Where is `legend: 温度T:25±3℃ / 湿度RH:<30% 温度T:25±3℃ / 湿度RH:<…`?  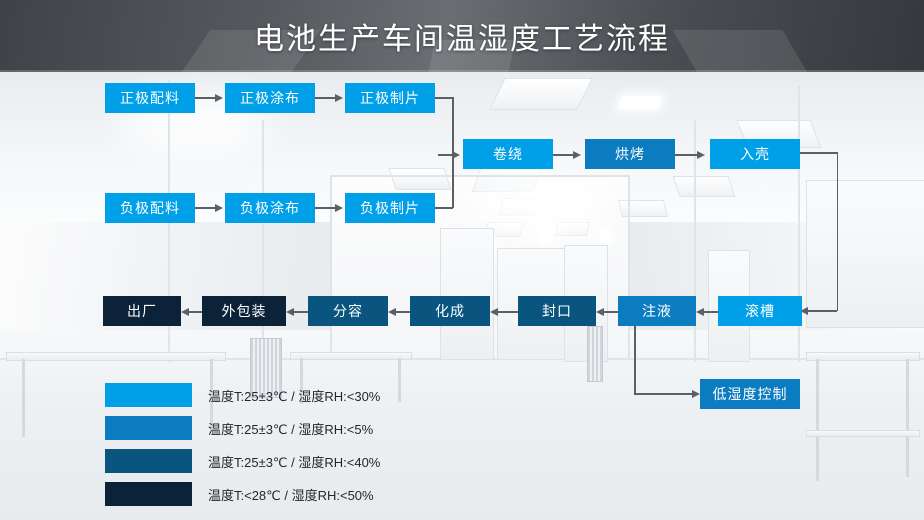
legend: 温度T:25±3℃ / 湿度RH:<30% 温度T:25±3℃ / 湿度RH:<… is located at coordinates (315, 449).